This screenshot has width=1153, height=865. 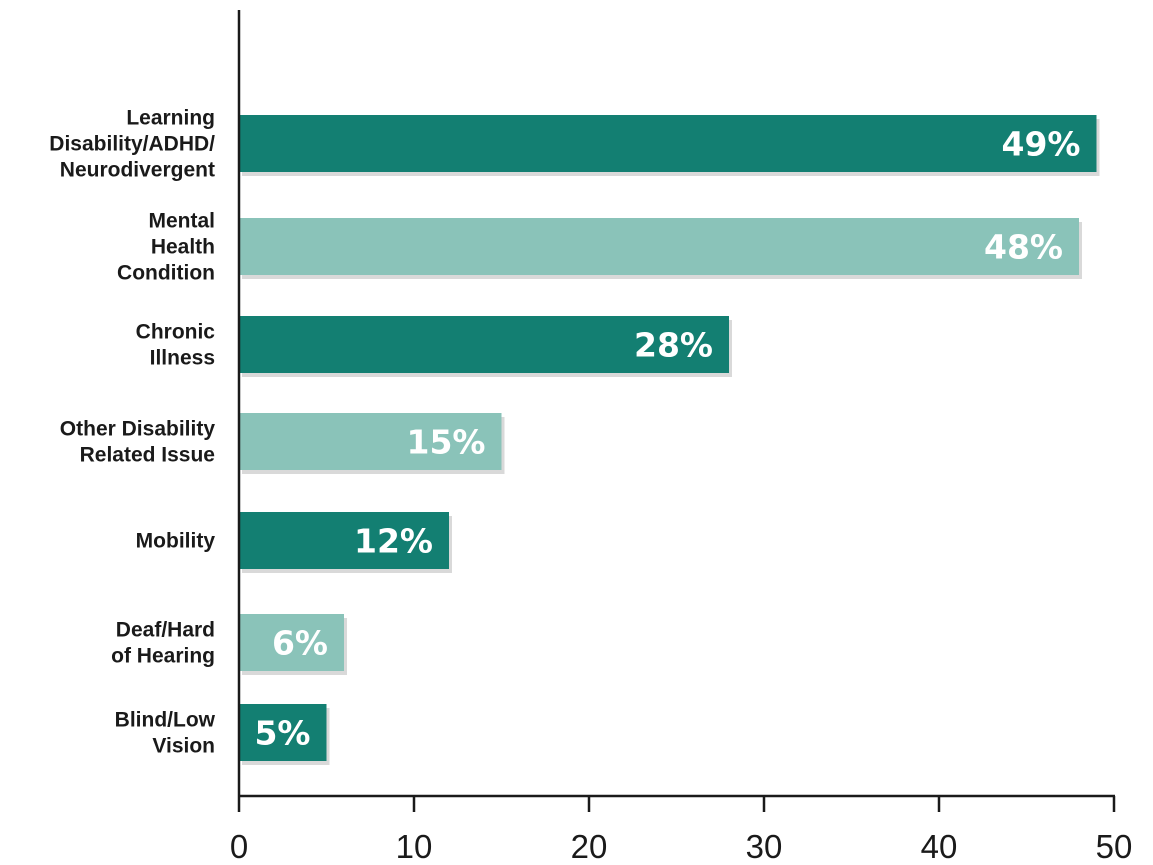 I want to click on category-label-line: Mobility, so click(x=176, y=541).